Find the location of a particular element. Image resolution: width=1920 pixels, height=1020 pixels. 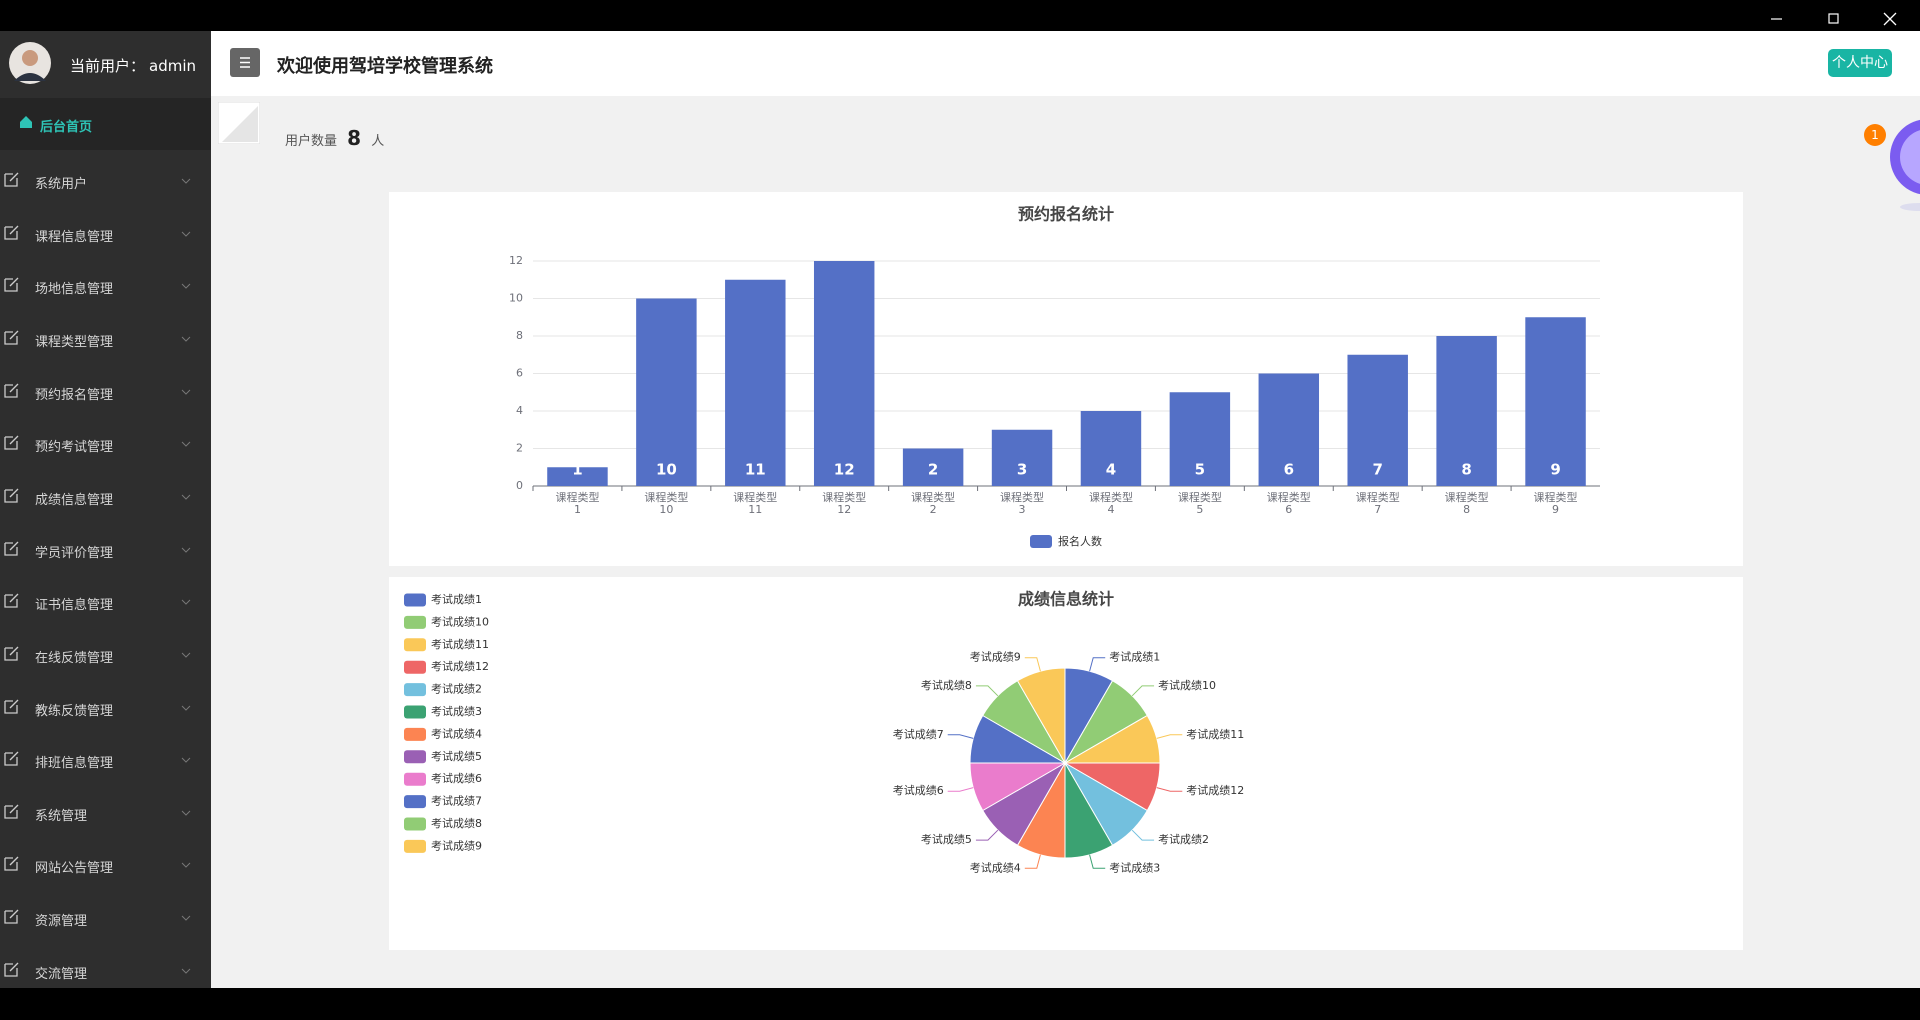

legend-label: 考试成绩2 is located at coordinates (456, 689).